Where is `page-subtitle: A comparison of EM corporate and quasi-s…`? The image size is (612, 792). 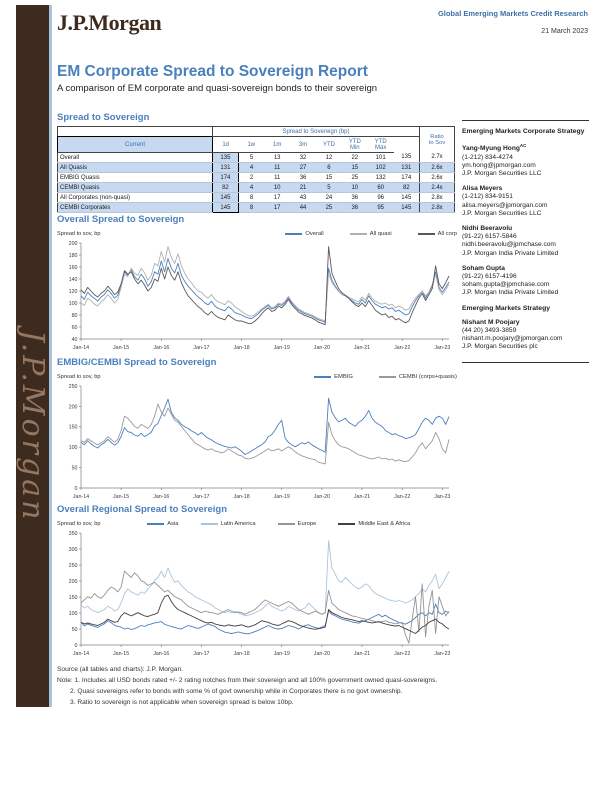 page-subtitle: A comparison of EM corporate and quasi-s… is located at coordinates (217, 88).